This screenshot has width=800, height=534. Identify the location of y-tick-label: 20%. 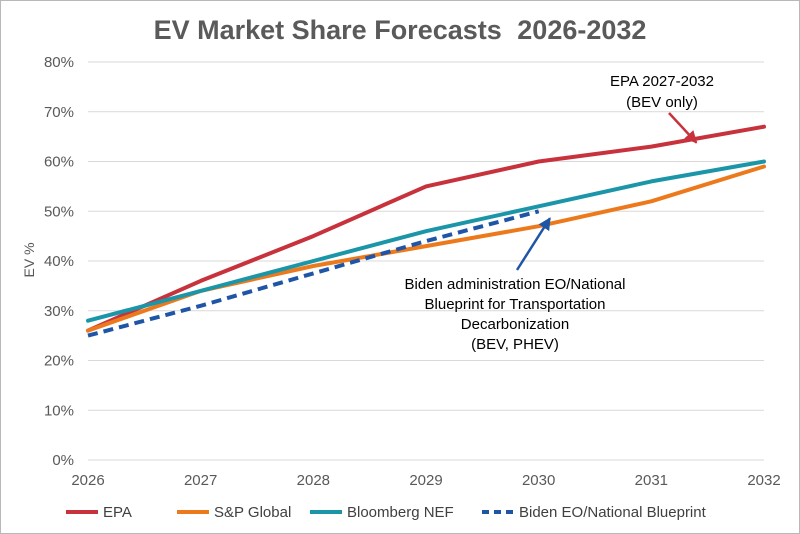
(59, 361).